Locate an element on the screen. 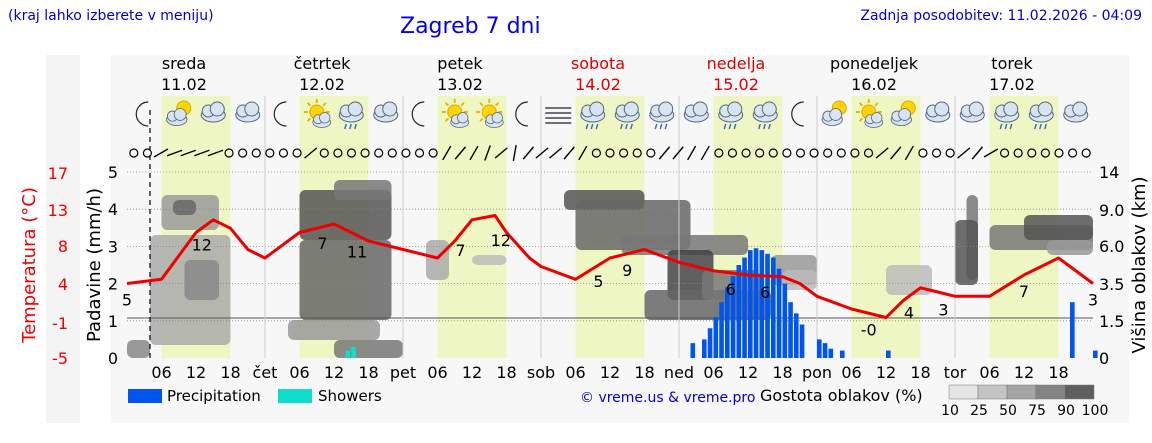 The image size is (1152, 443). temperature-value-label: -0 is located at coordinates (869, 329).